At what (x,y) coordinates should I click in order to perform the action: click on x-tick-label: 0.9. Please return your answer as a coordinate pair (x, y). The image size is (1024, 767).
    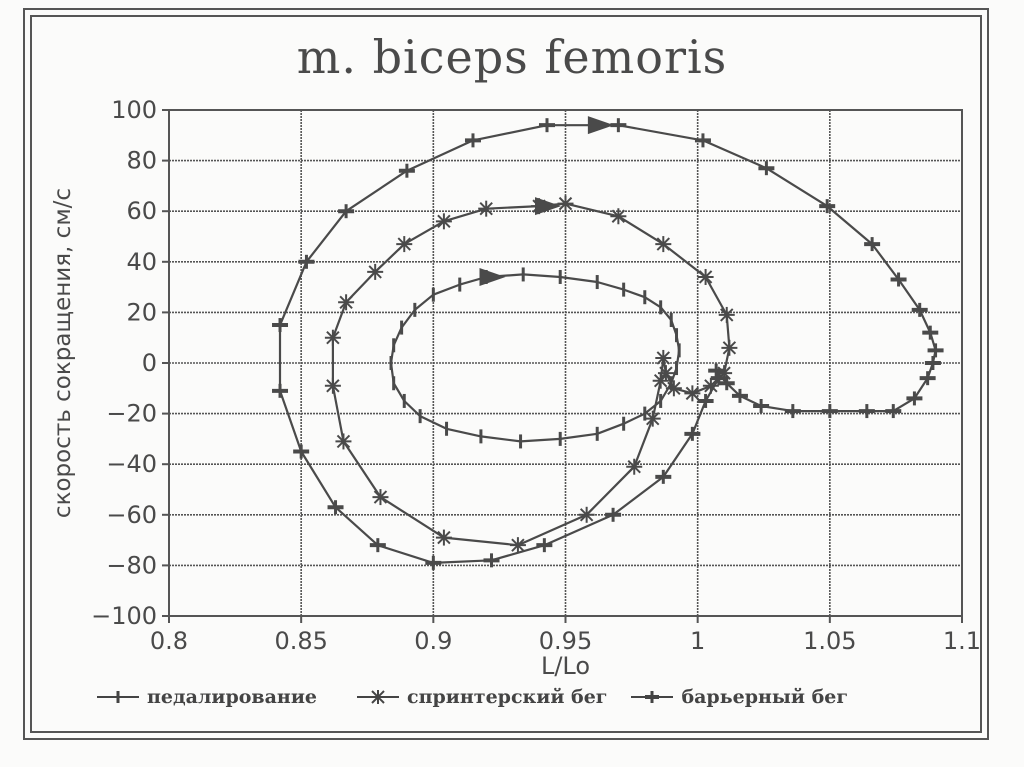
    Looking at the image, I should click on (433, 641).